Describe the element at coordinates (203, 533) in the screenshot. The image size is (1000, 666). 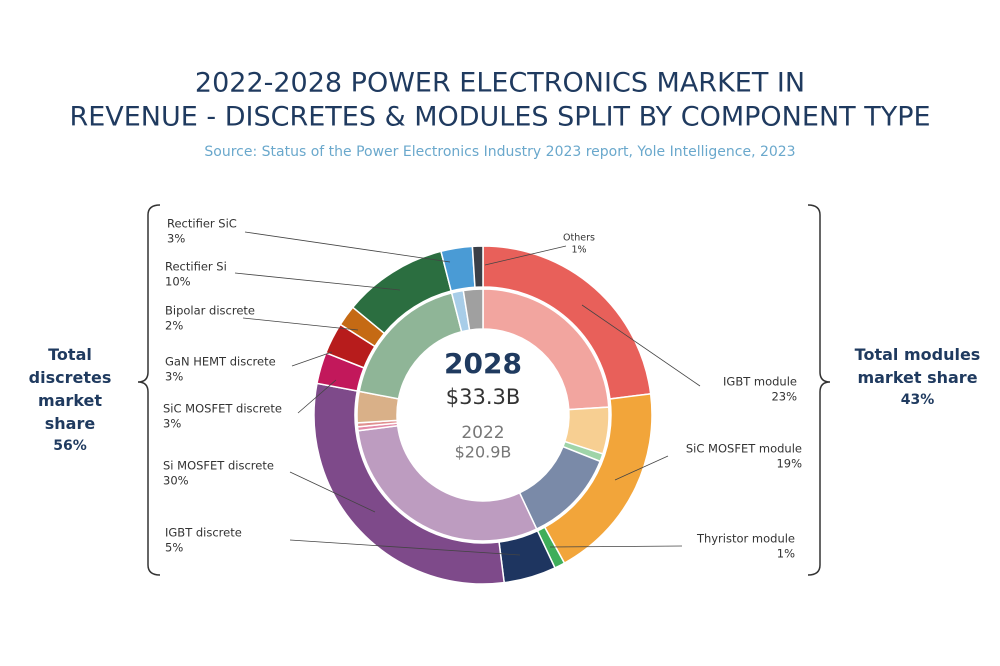
I see `category-label: IGBT discrete` at that location.